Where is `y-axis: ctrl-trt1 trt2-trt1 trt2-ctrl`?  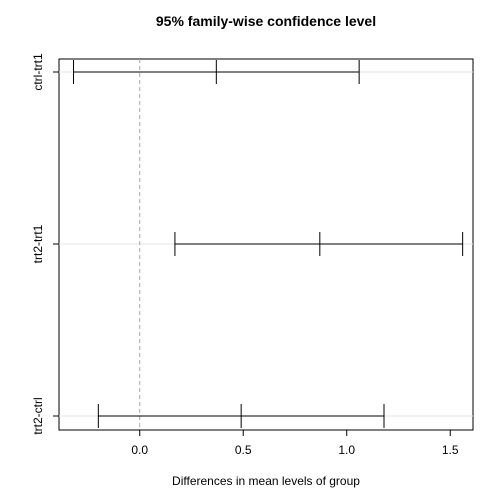
y-axis: ctrl-trt1 trt2-trt1 trt2-ctrl is located at coordinates (45, 244).